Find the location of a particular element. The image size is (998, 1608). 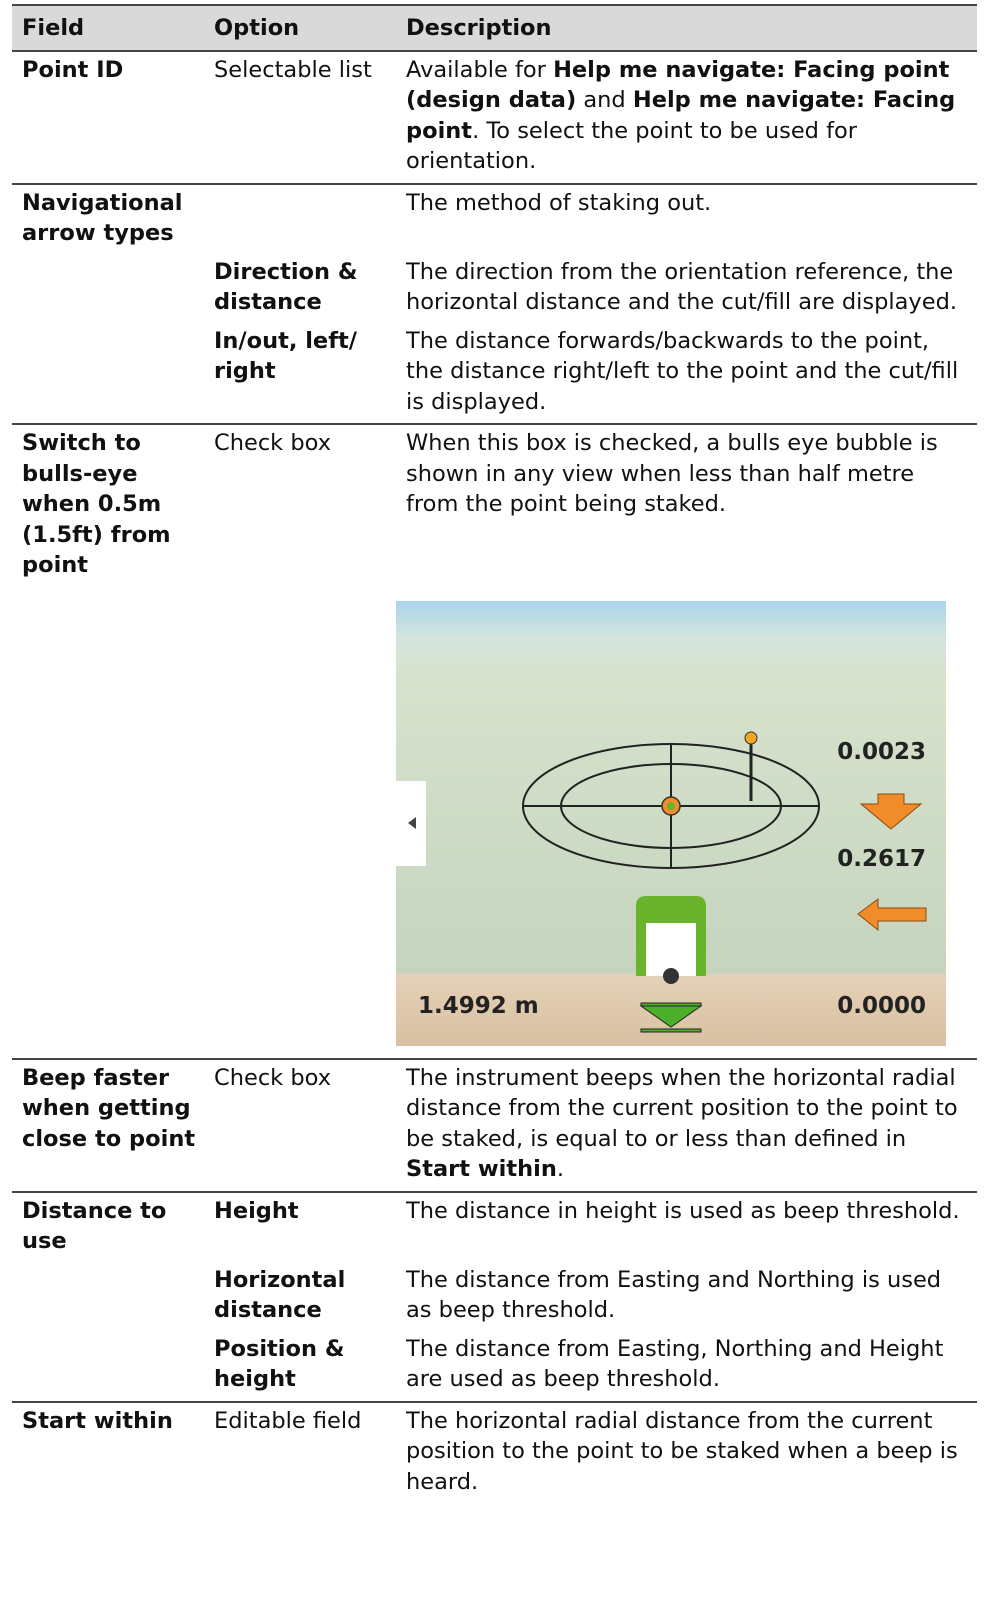

down-arrow is located at coordinates (891, 811).